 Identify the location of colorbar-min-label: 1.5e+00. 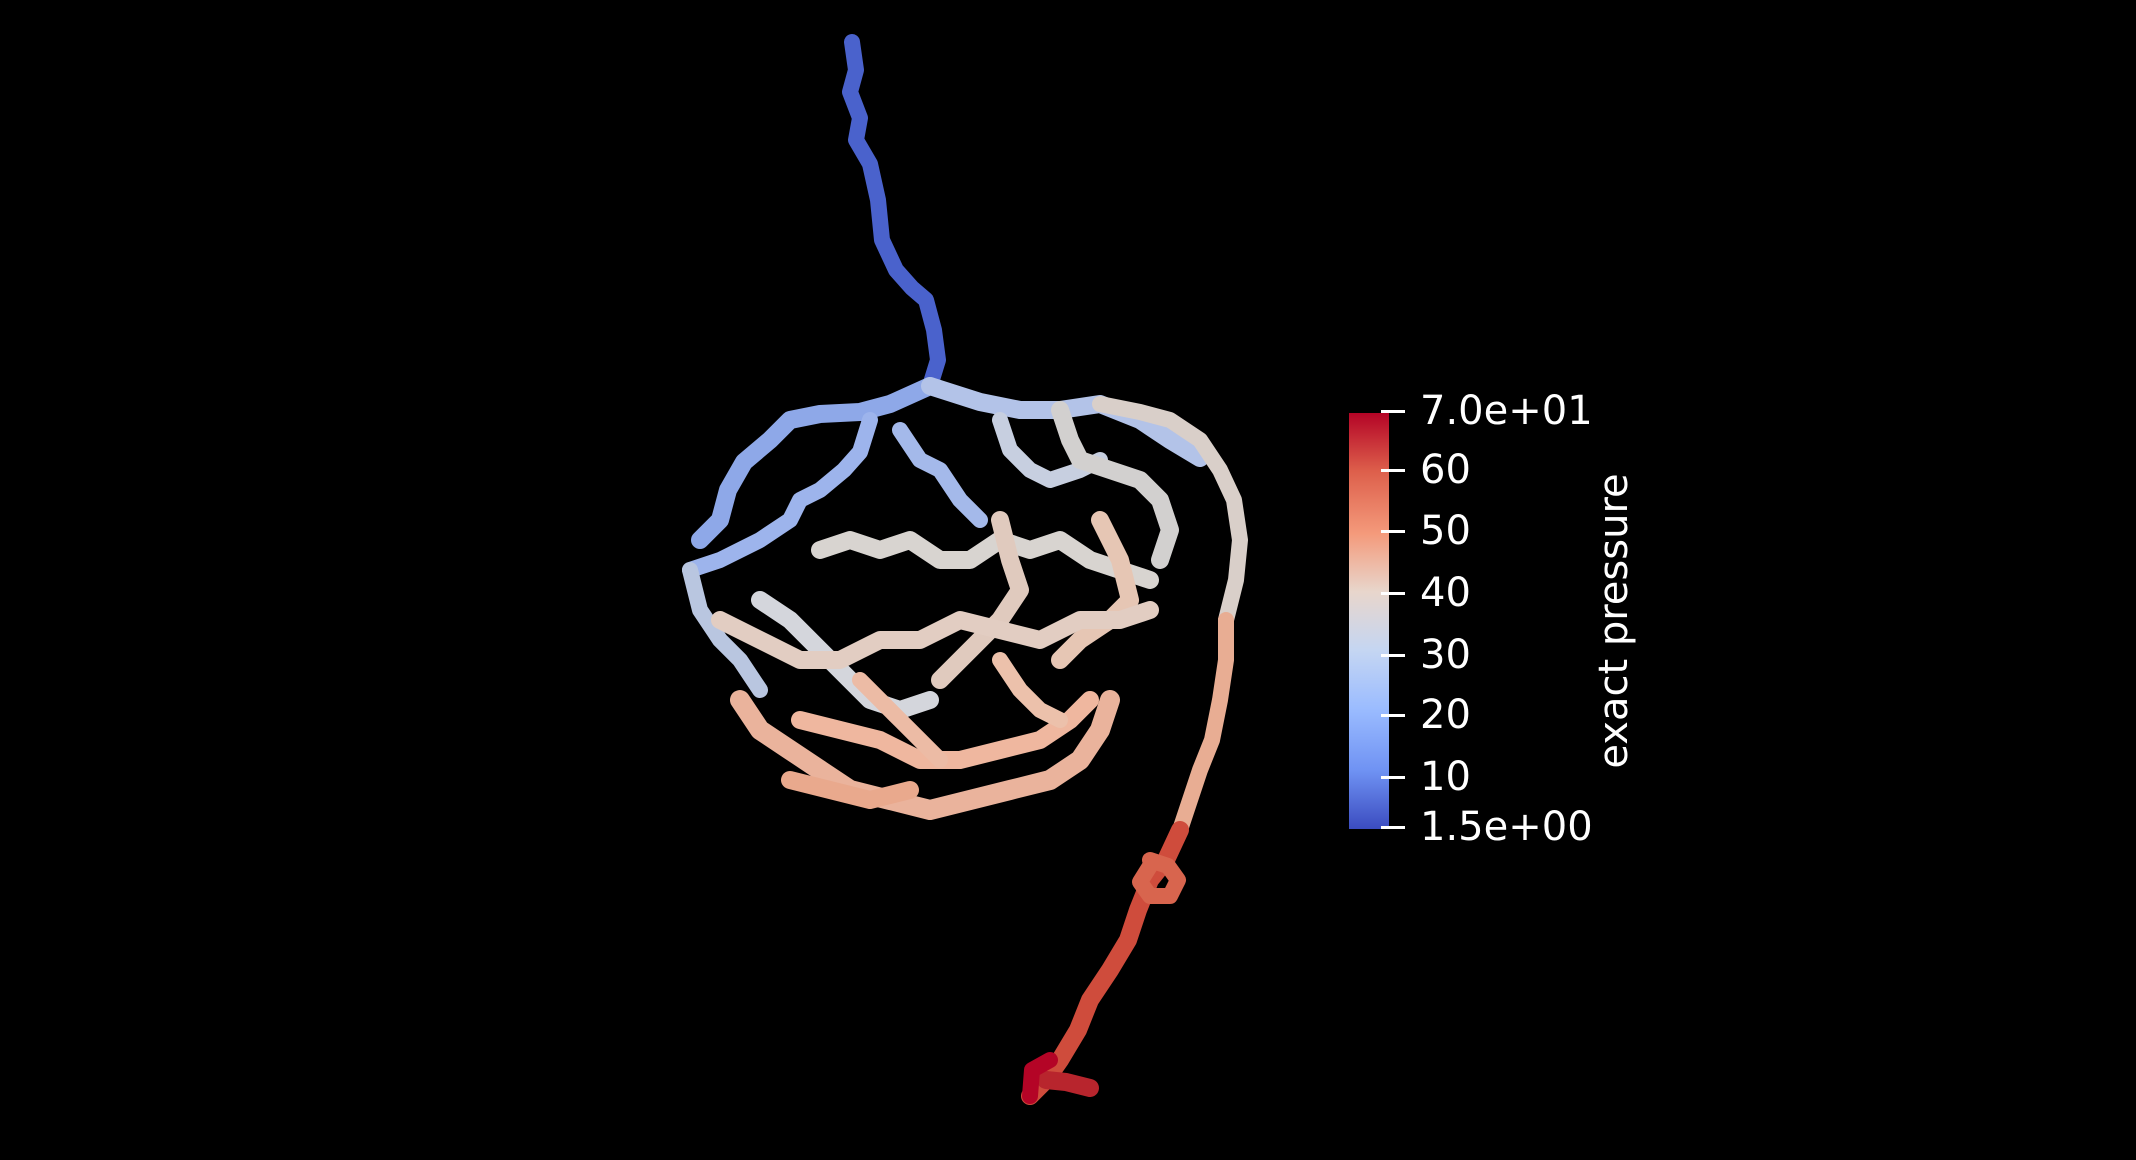
(1506, 827).